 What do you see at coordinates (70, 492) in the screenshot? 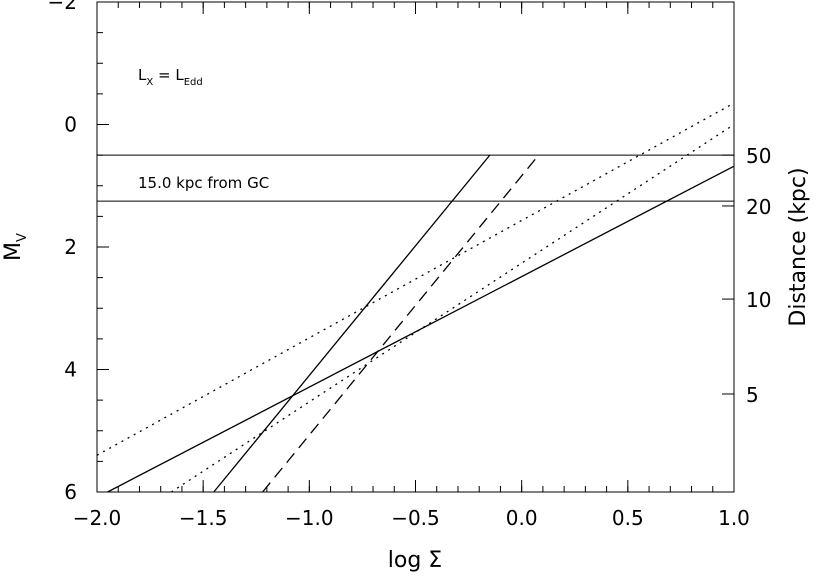
I see `y-tick-label: 6` at bounding box center [70, 492].